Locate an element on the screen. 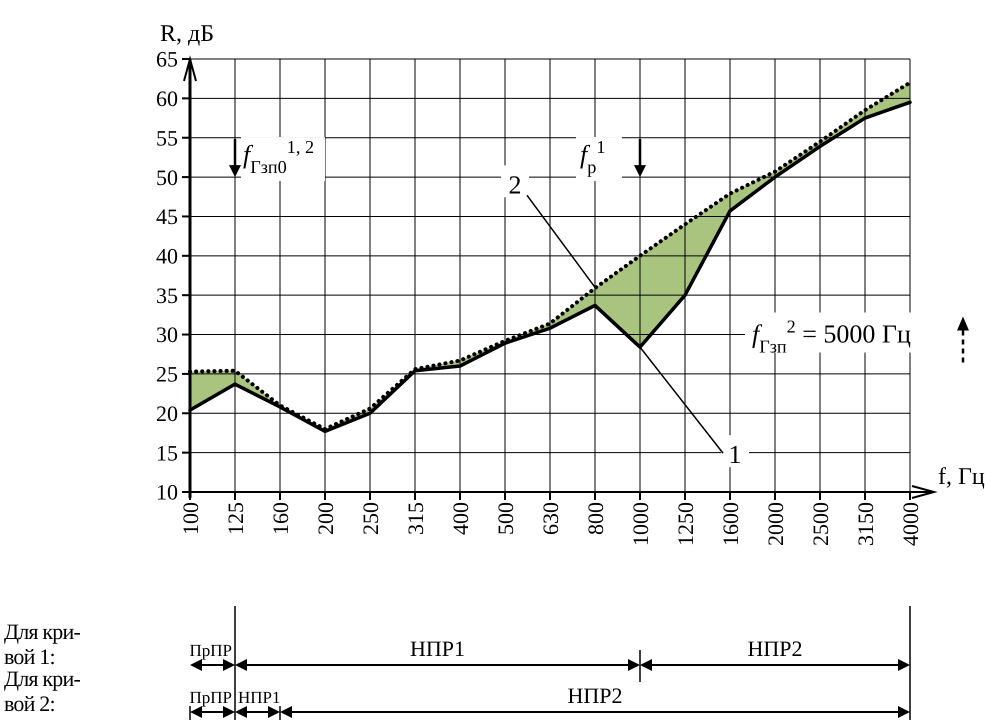  x-tick-label: 1000 is located at coordinates (640, 524).